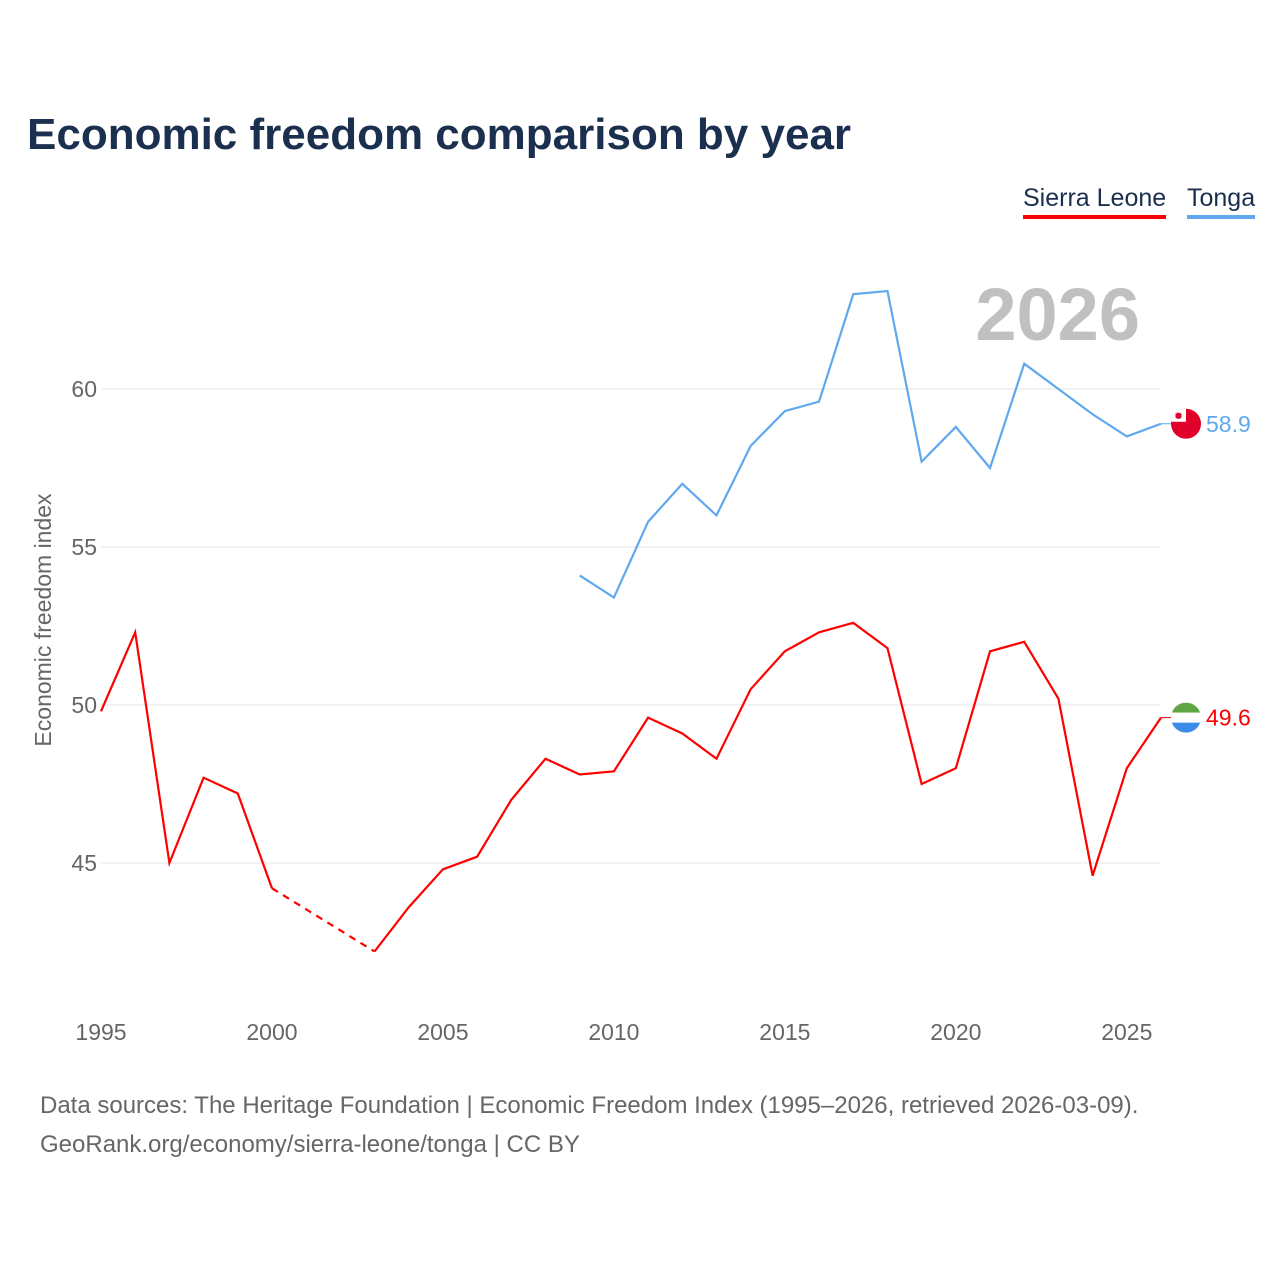 The width and height of the screenshot is (1280, 1280). I want to click on series-line-tonga, so click(870, 444).